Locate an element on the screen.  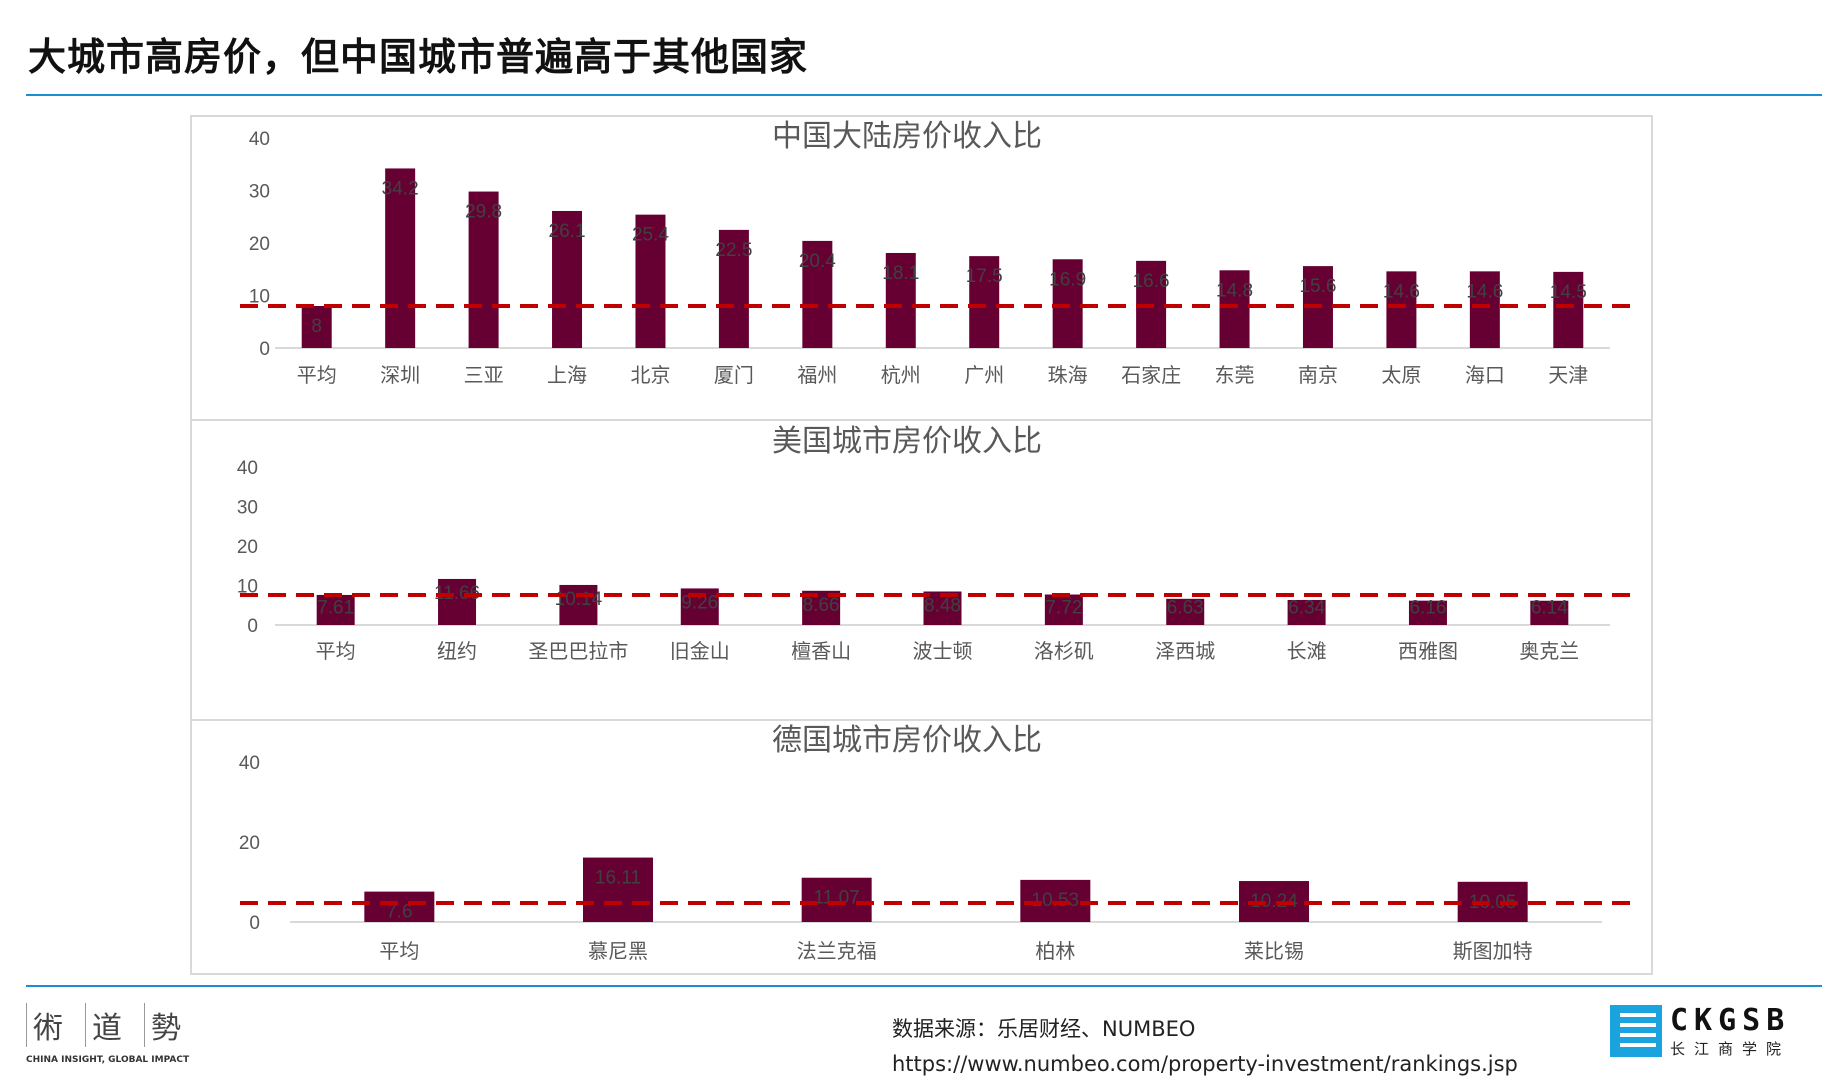
data-label: 10.14 is located at coordinates (579, 599).